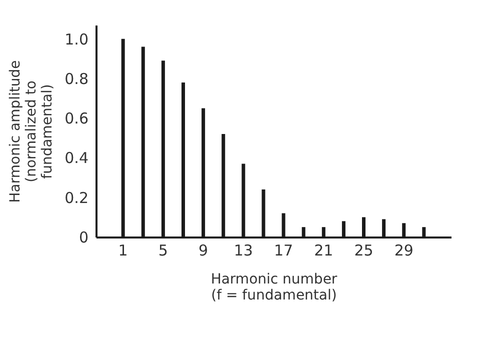  Describe the element at coordinates (76, 119) in the screenshot. I see `y-tick-label: 0.6` at that location.